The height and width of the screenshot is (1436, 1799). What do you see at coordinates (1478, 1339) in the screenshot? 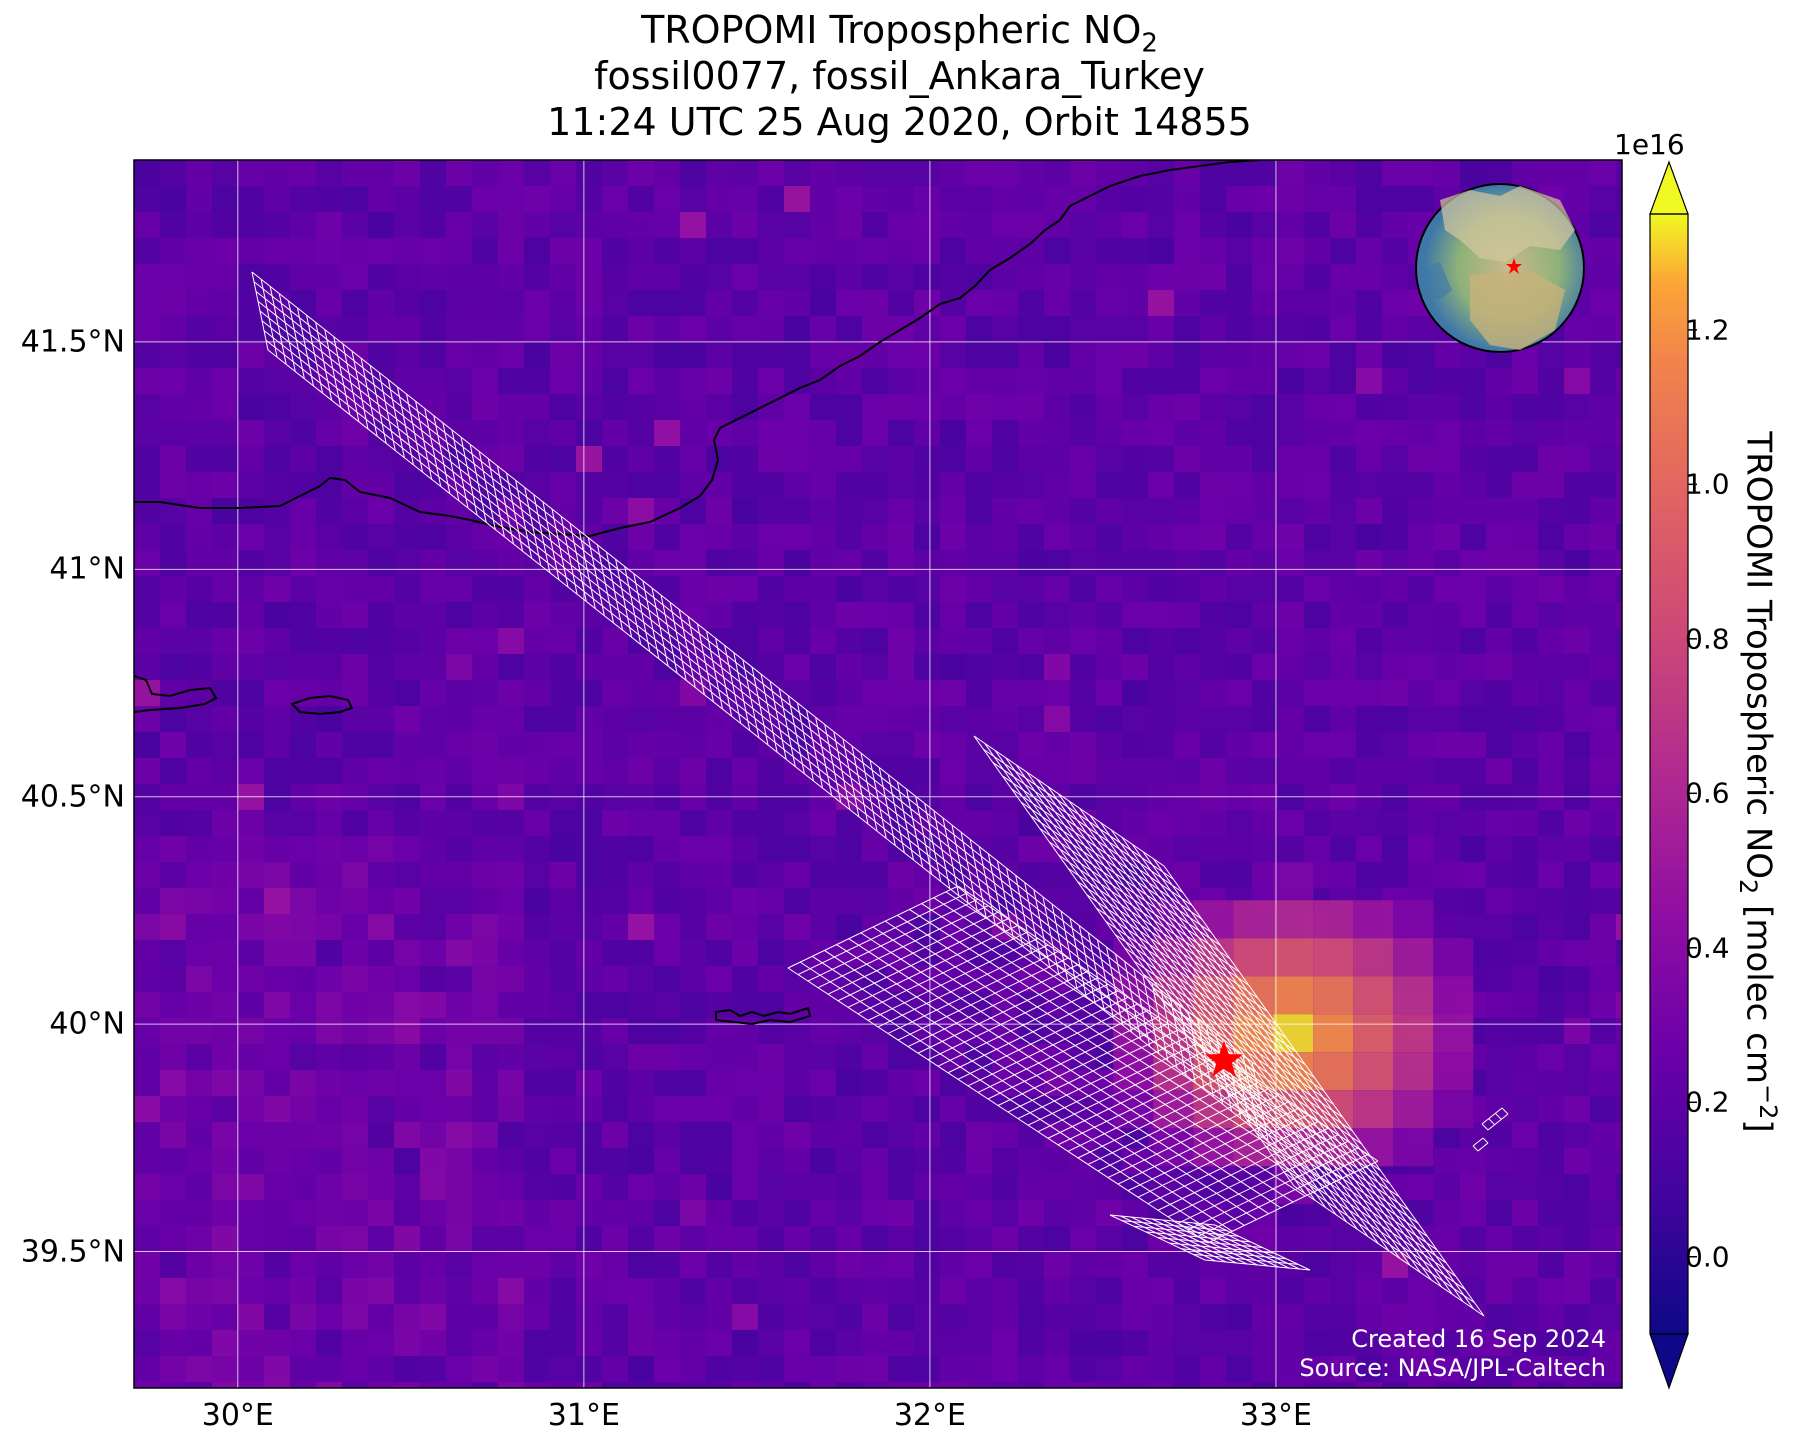
I see `credit-created: Created 16 Sep 2024` at bounding box center [1478, 1339].